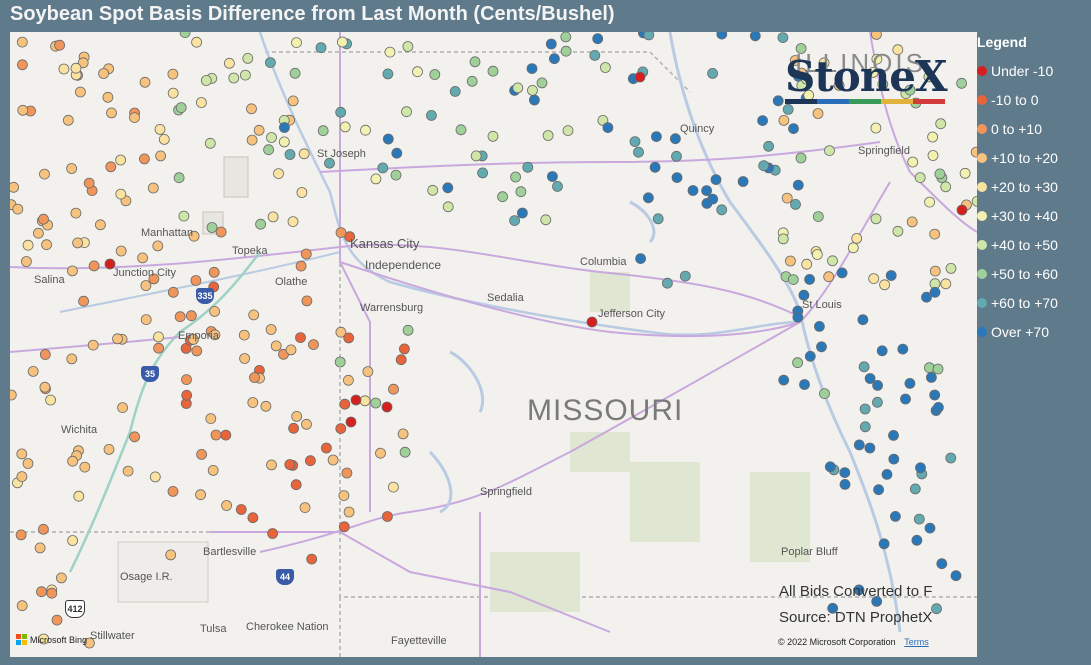 The width and height of the screenshot is (1091, 665). Describe the element at coordinates (1034, 273) in the screenshot. I see `legend-item: +50 to +60` at that location.